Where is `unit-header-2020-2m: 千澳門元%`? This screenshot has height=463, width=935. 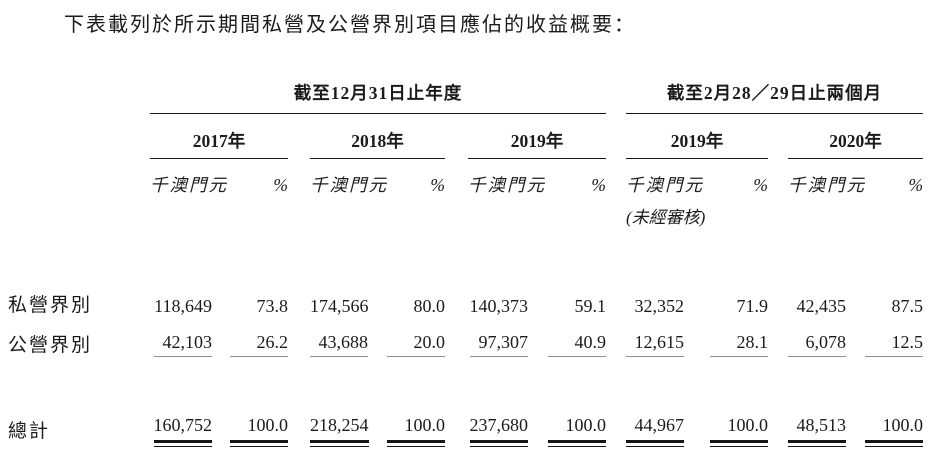
unit-header-2020-2m: 千澳門元% is located at coordinates (855, 185).